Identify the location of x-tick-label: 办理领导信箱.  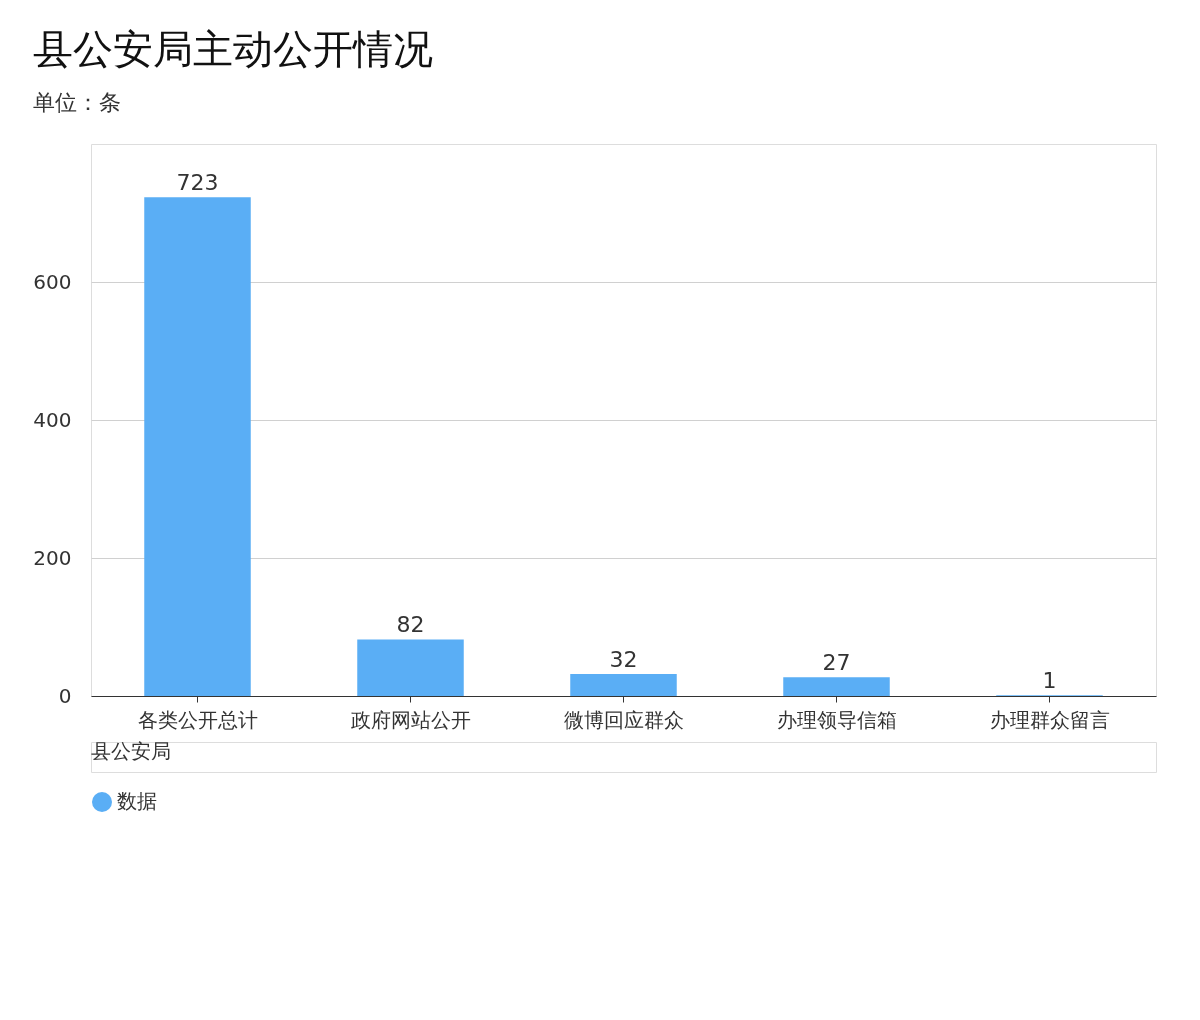
(836, 719).